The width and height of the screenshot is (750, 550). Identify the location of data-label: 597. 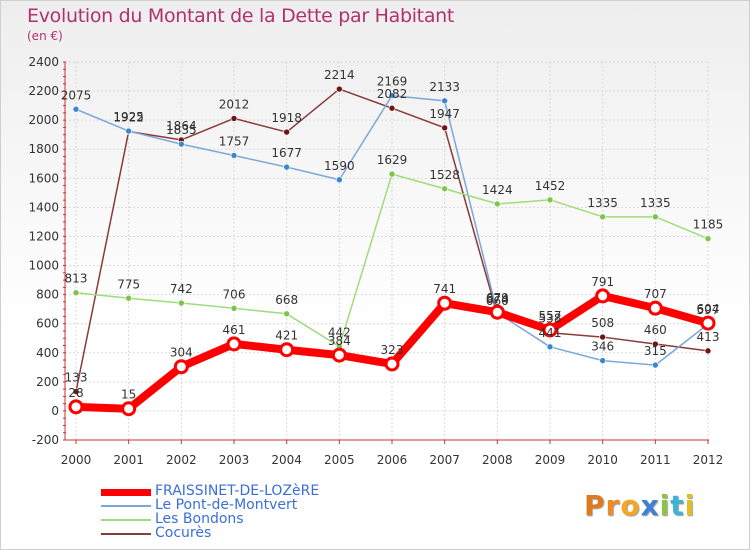
(708, 310).